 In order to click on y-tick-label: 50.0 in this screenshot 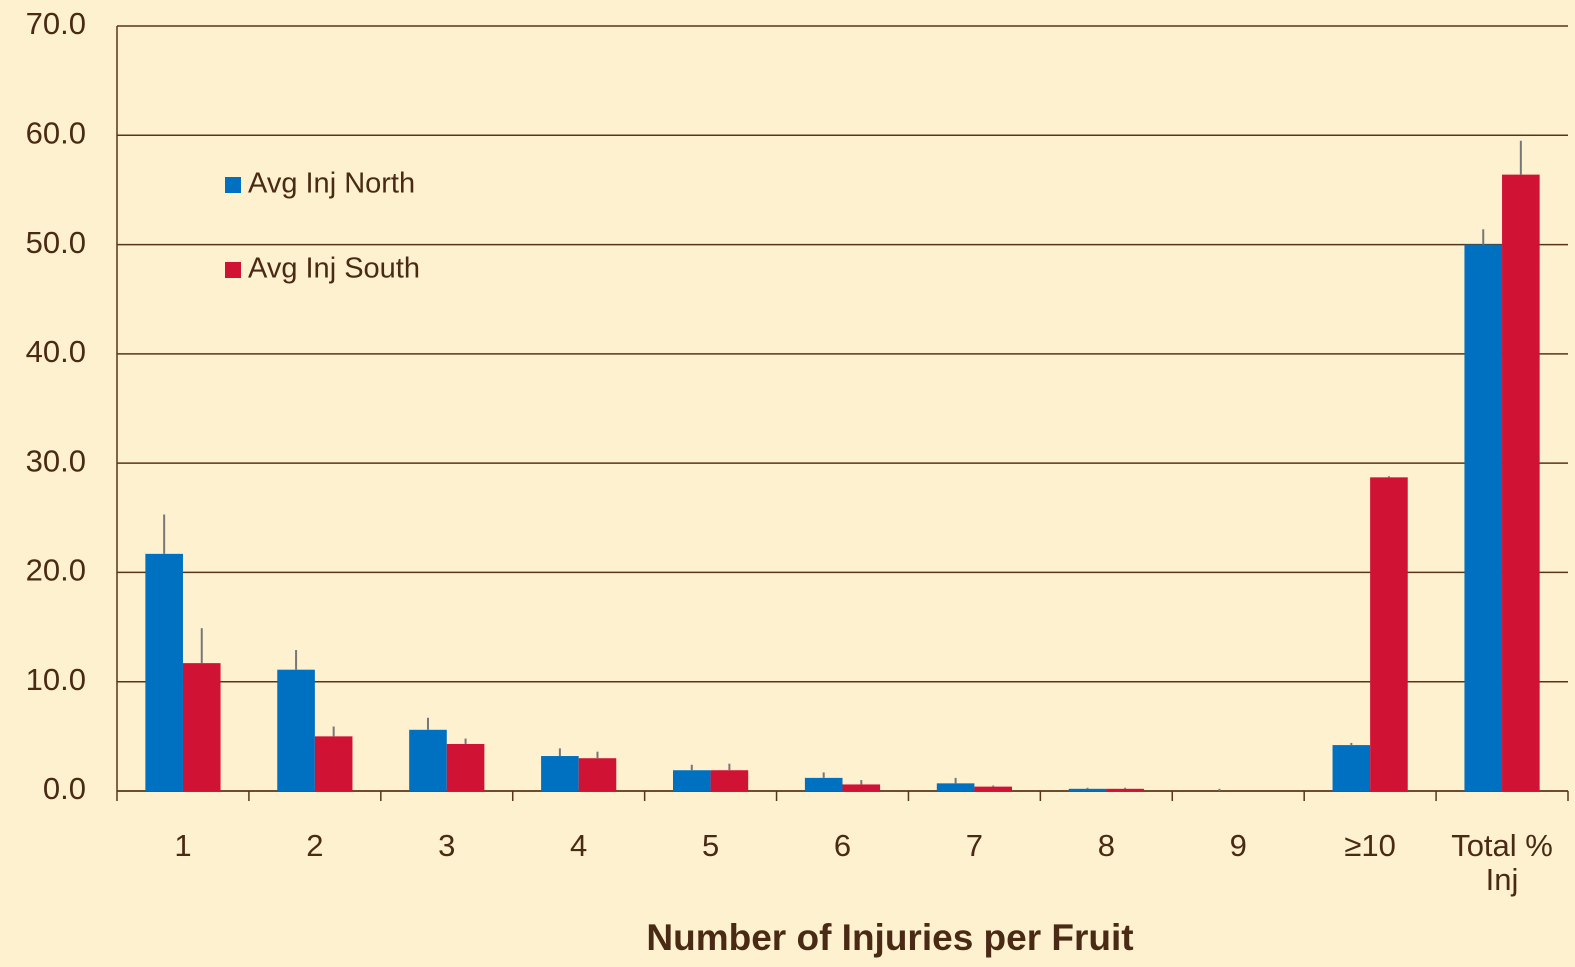, I will do `click(56, 242)`.